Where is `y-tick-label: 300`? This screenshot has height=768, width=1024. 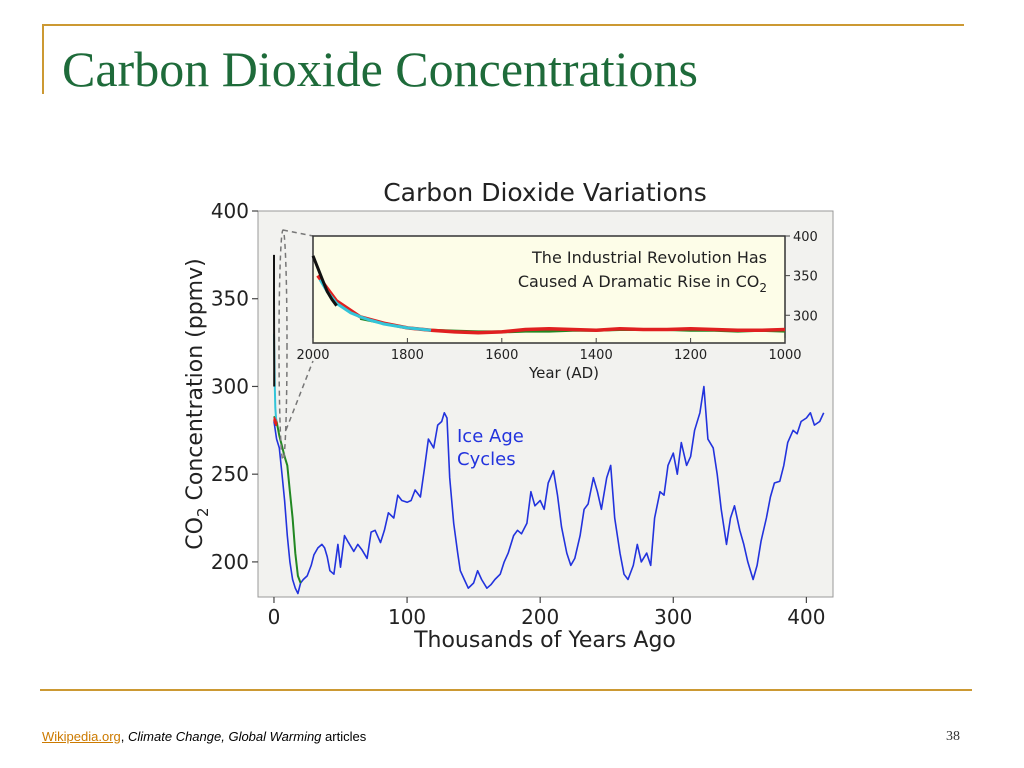
y-tick-label: 300 is located at coordinates (230, 386).